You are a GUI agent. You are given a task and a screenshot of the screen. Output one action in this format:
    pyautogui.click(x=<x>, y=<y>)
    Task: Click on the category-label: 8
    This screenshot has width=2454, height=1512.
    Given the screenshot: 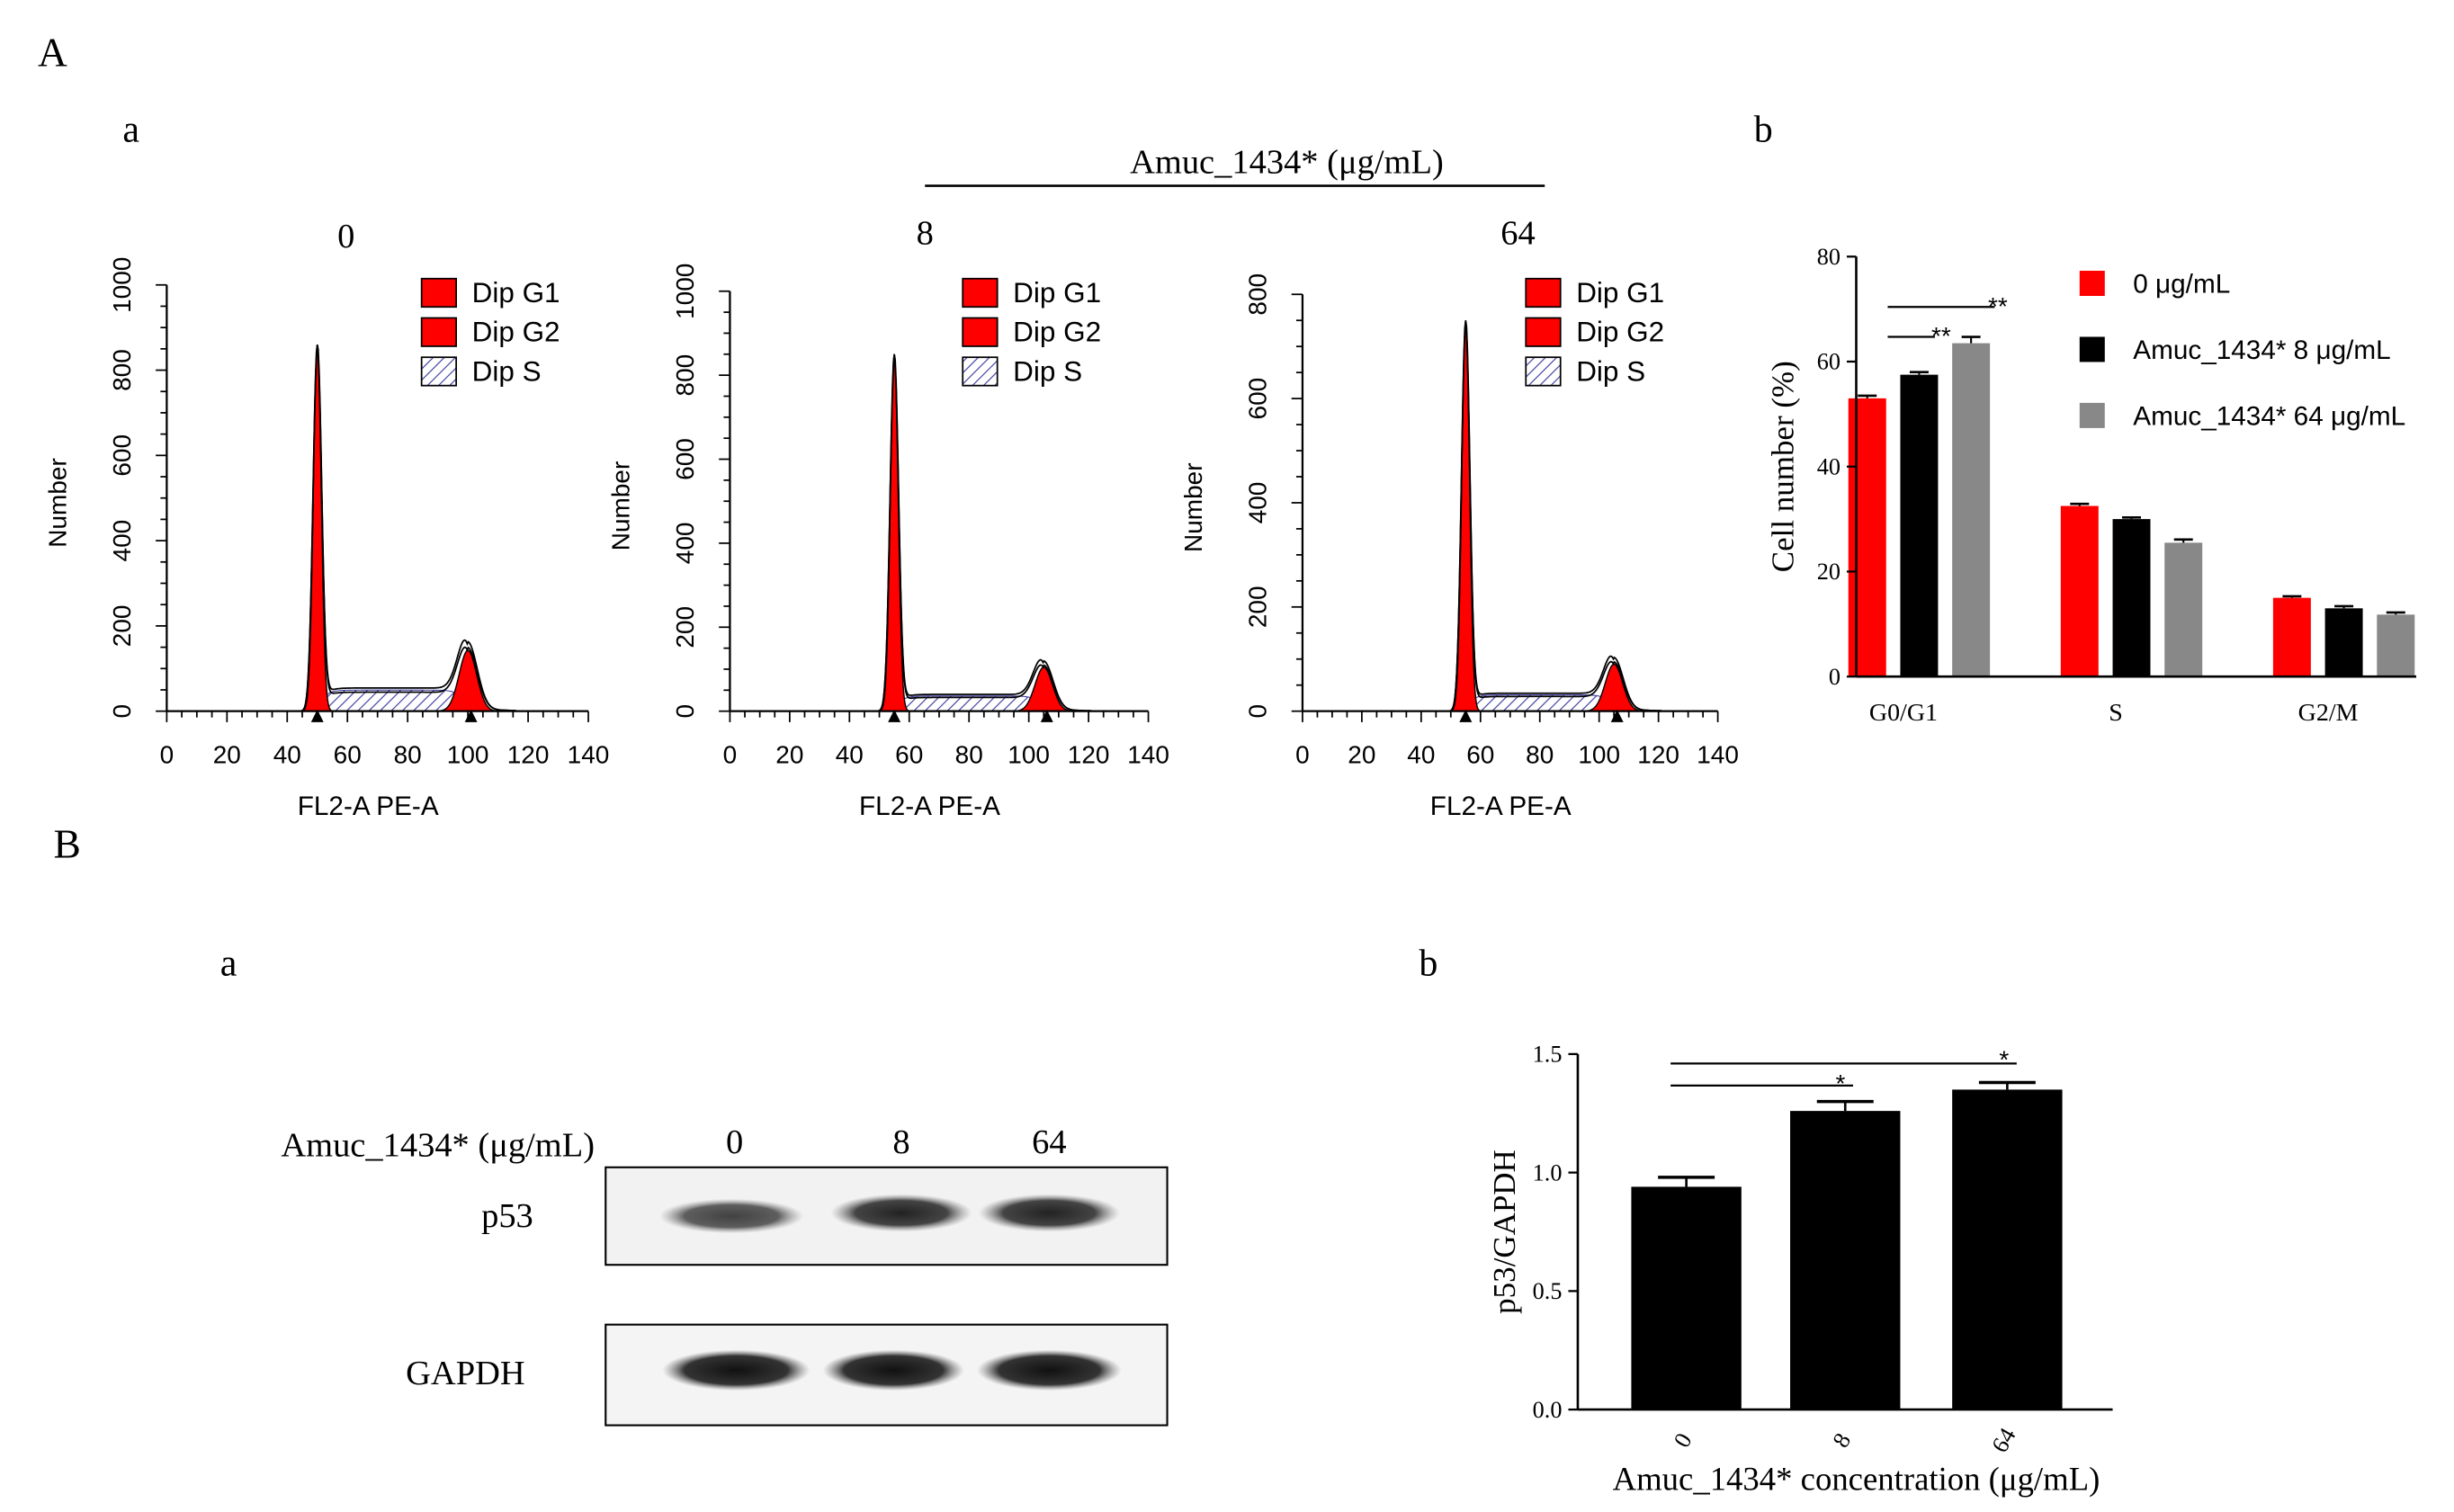 What is the action you would take?
    pyautogui.click(x=1842, y=1440)
    